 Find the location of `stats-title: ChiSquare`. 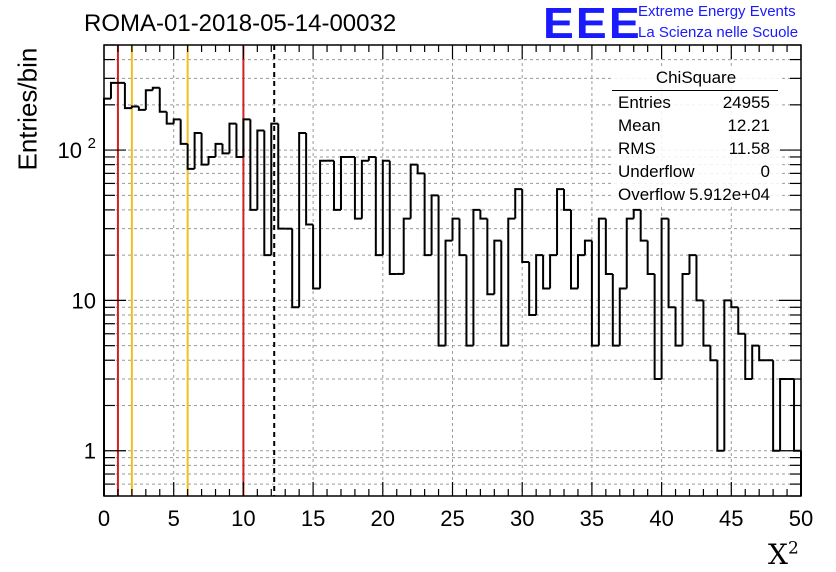

stats-title: ChiSquare is located at coordinates (696, 77).